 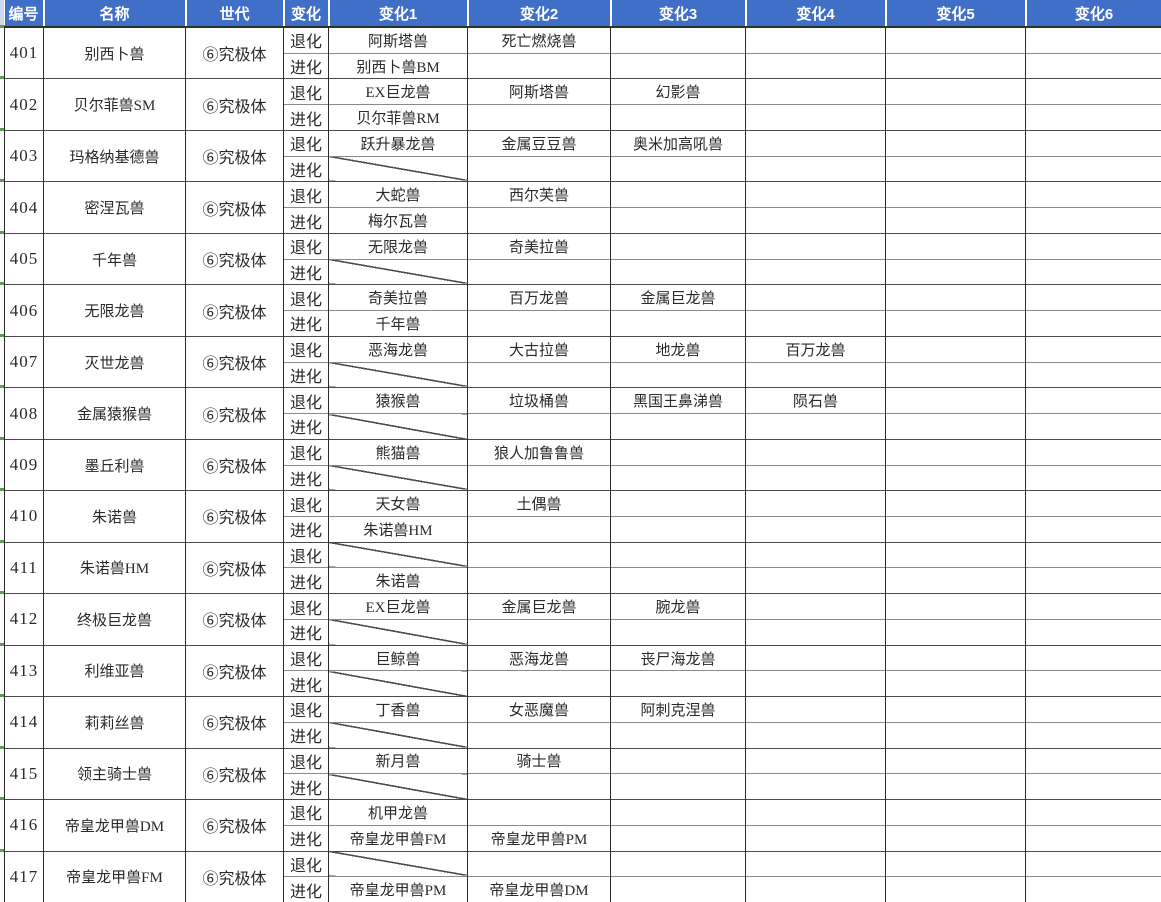 I want to click on cell-change-1: EX巨龙兽, so click(x=398, y=91).